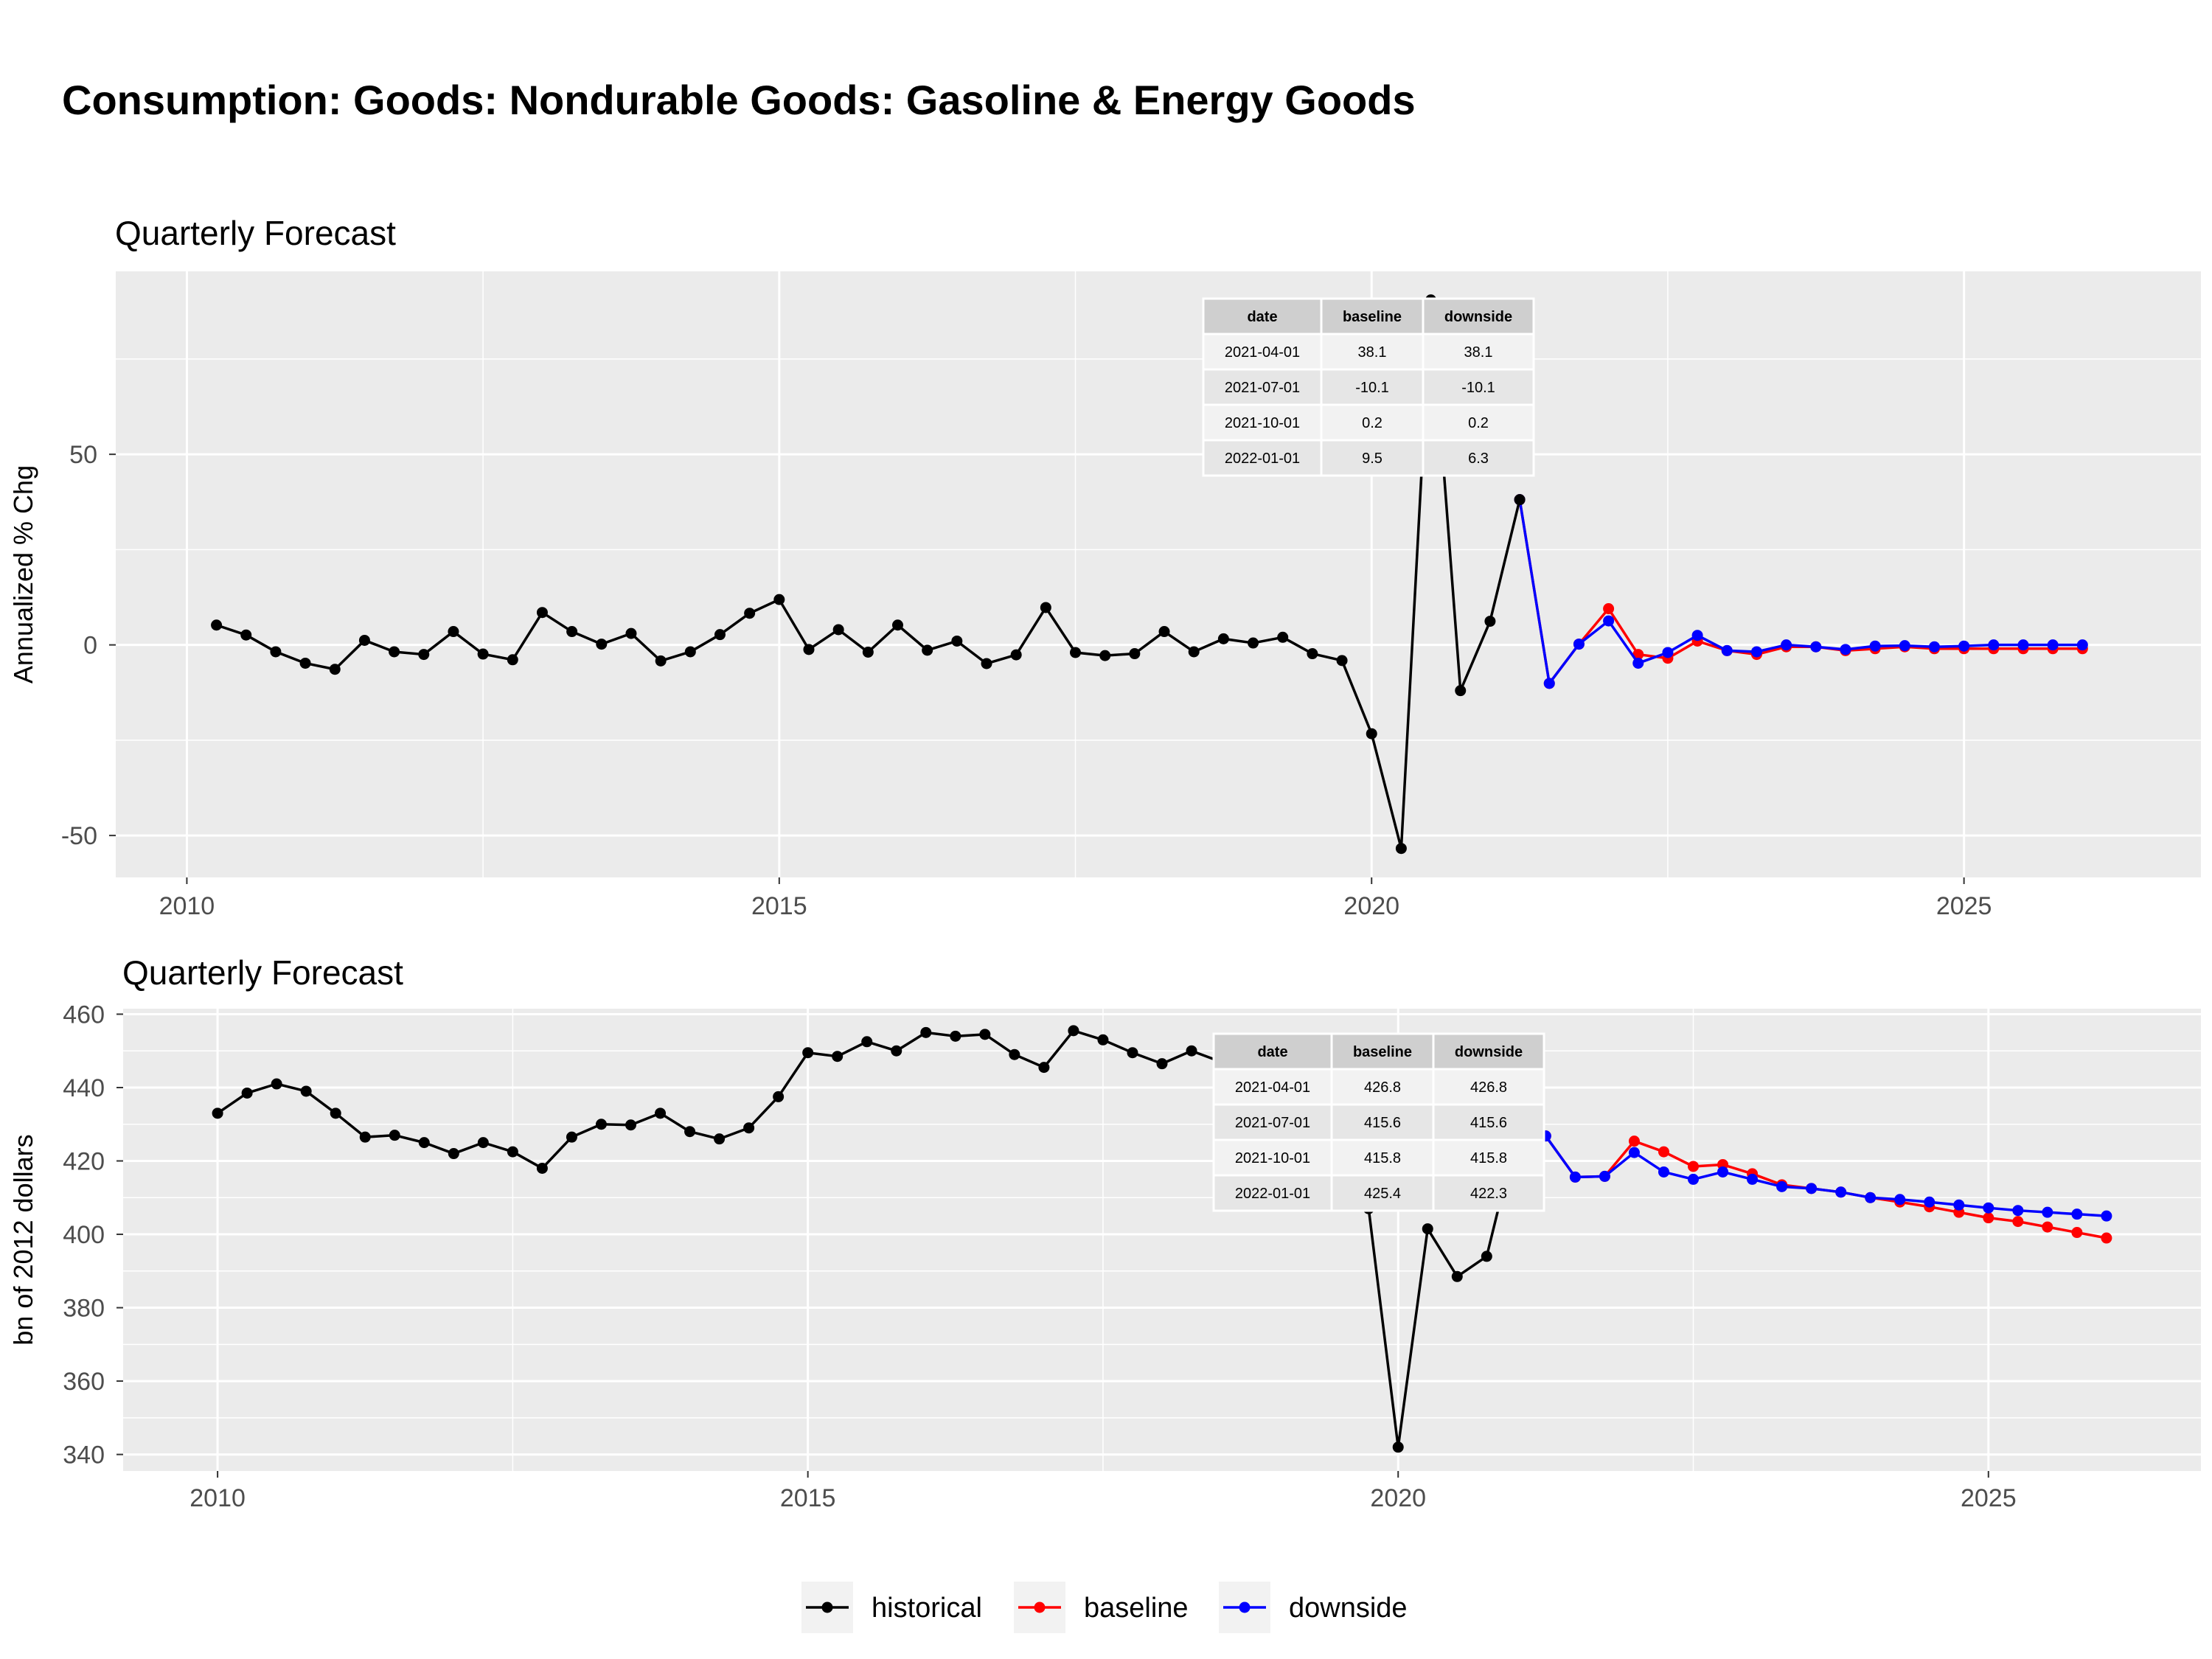 This screenshot has width=2212, height=1659. I want to click on table-cell-text: 425.4, so click(1382, 1194).